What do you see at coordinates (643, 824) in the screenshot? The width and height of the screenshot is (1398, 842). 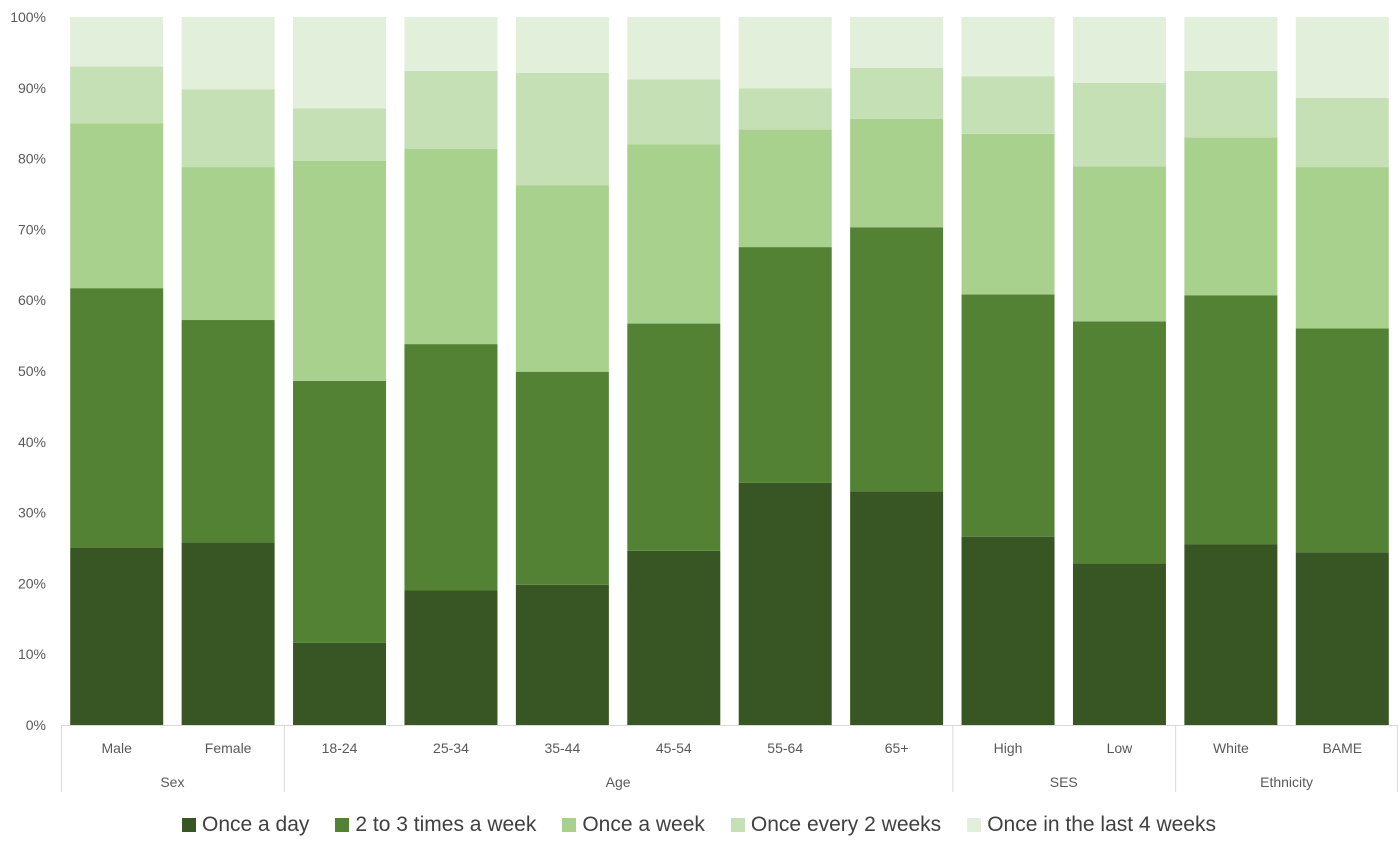 I see `legend-label: Once a week` at bounding box center [643, 824].